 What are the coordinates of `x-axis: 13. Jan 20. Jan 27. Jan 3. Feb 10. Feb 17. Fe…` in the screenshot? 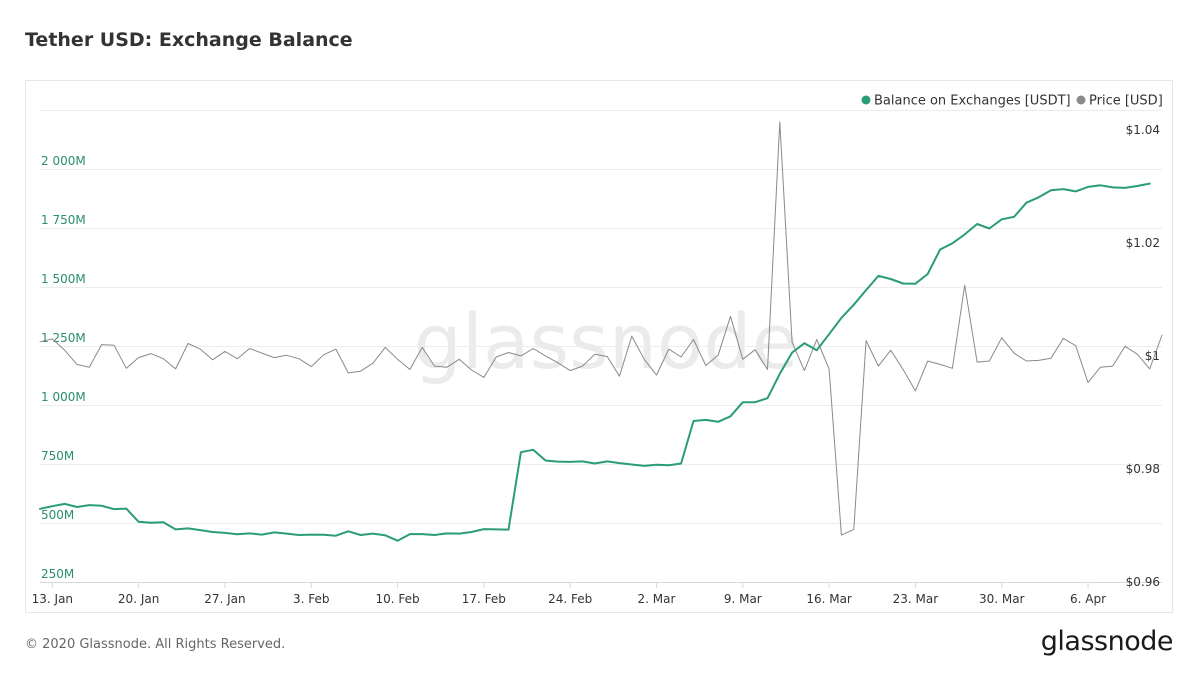 It's located at (597, 594).